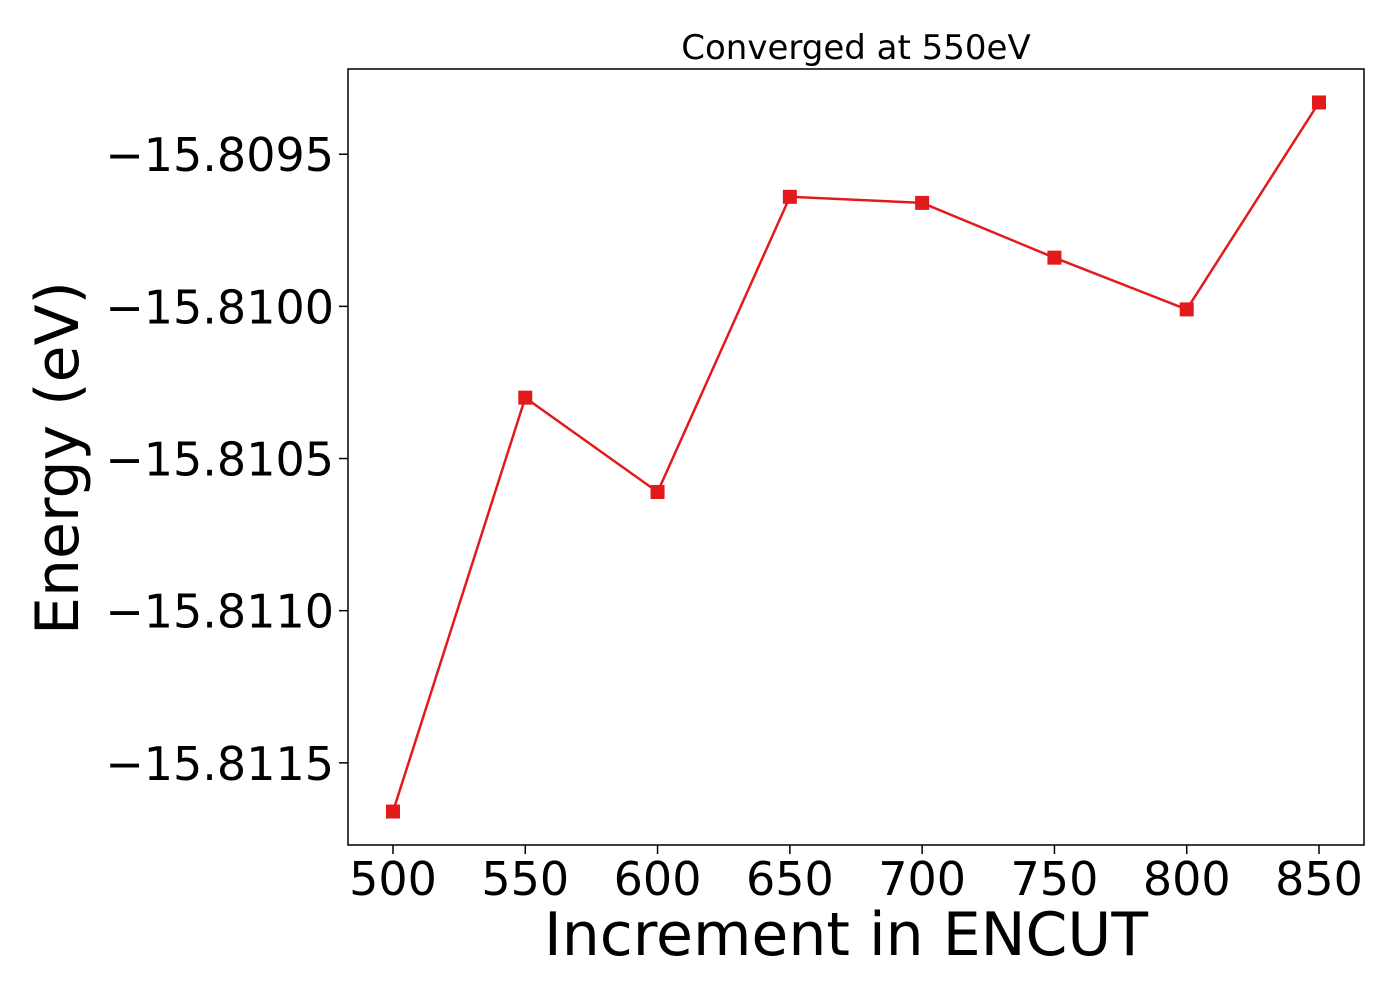  What do you see at coordinates (219, 612) in the screenshot?
I see `y-tick-label: −15.8110` at bounding box center [219, 612].